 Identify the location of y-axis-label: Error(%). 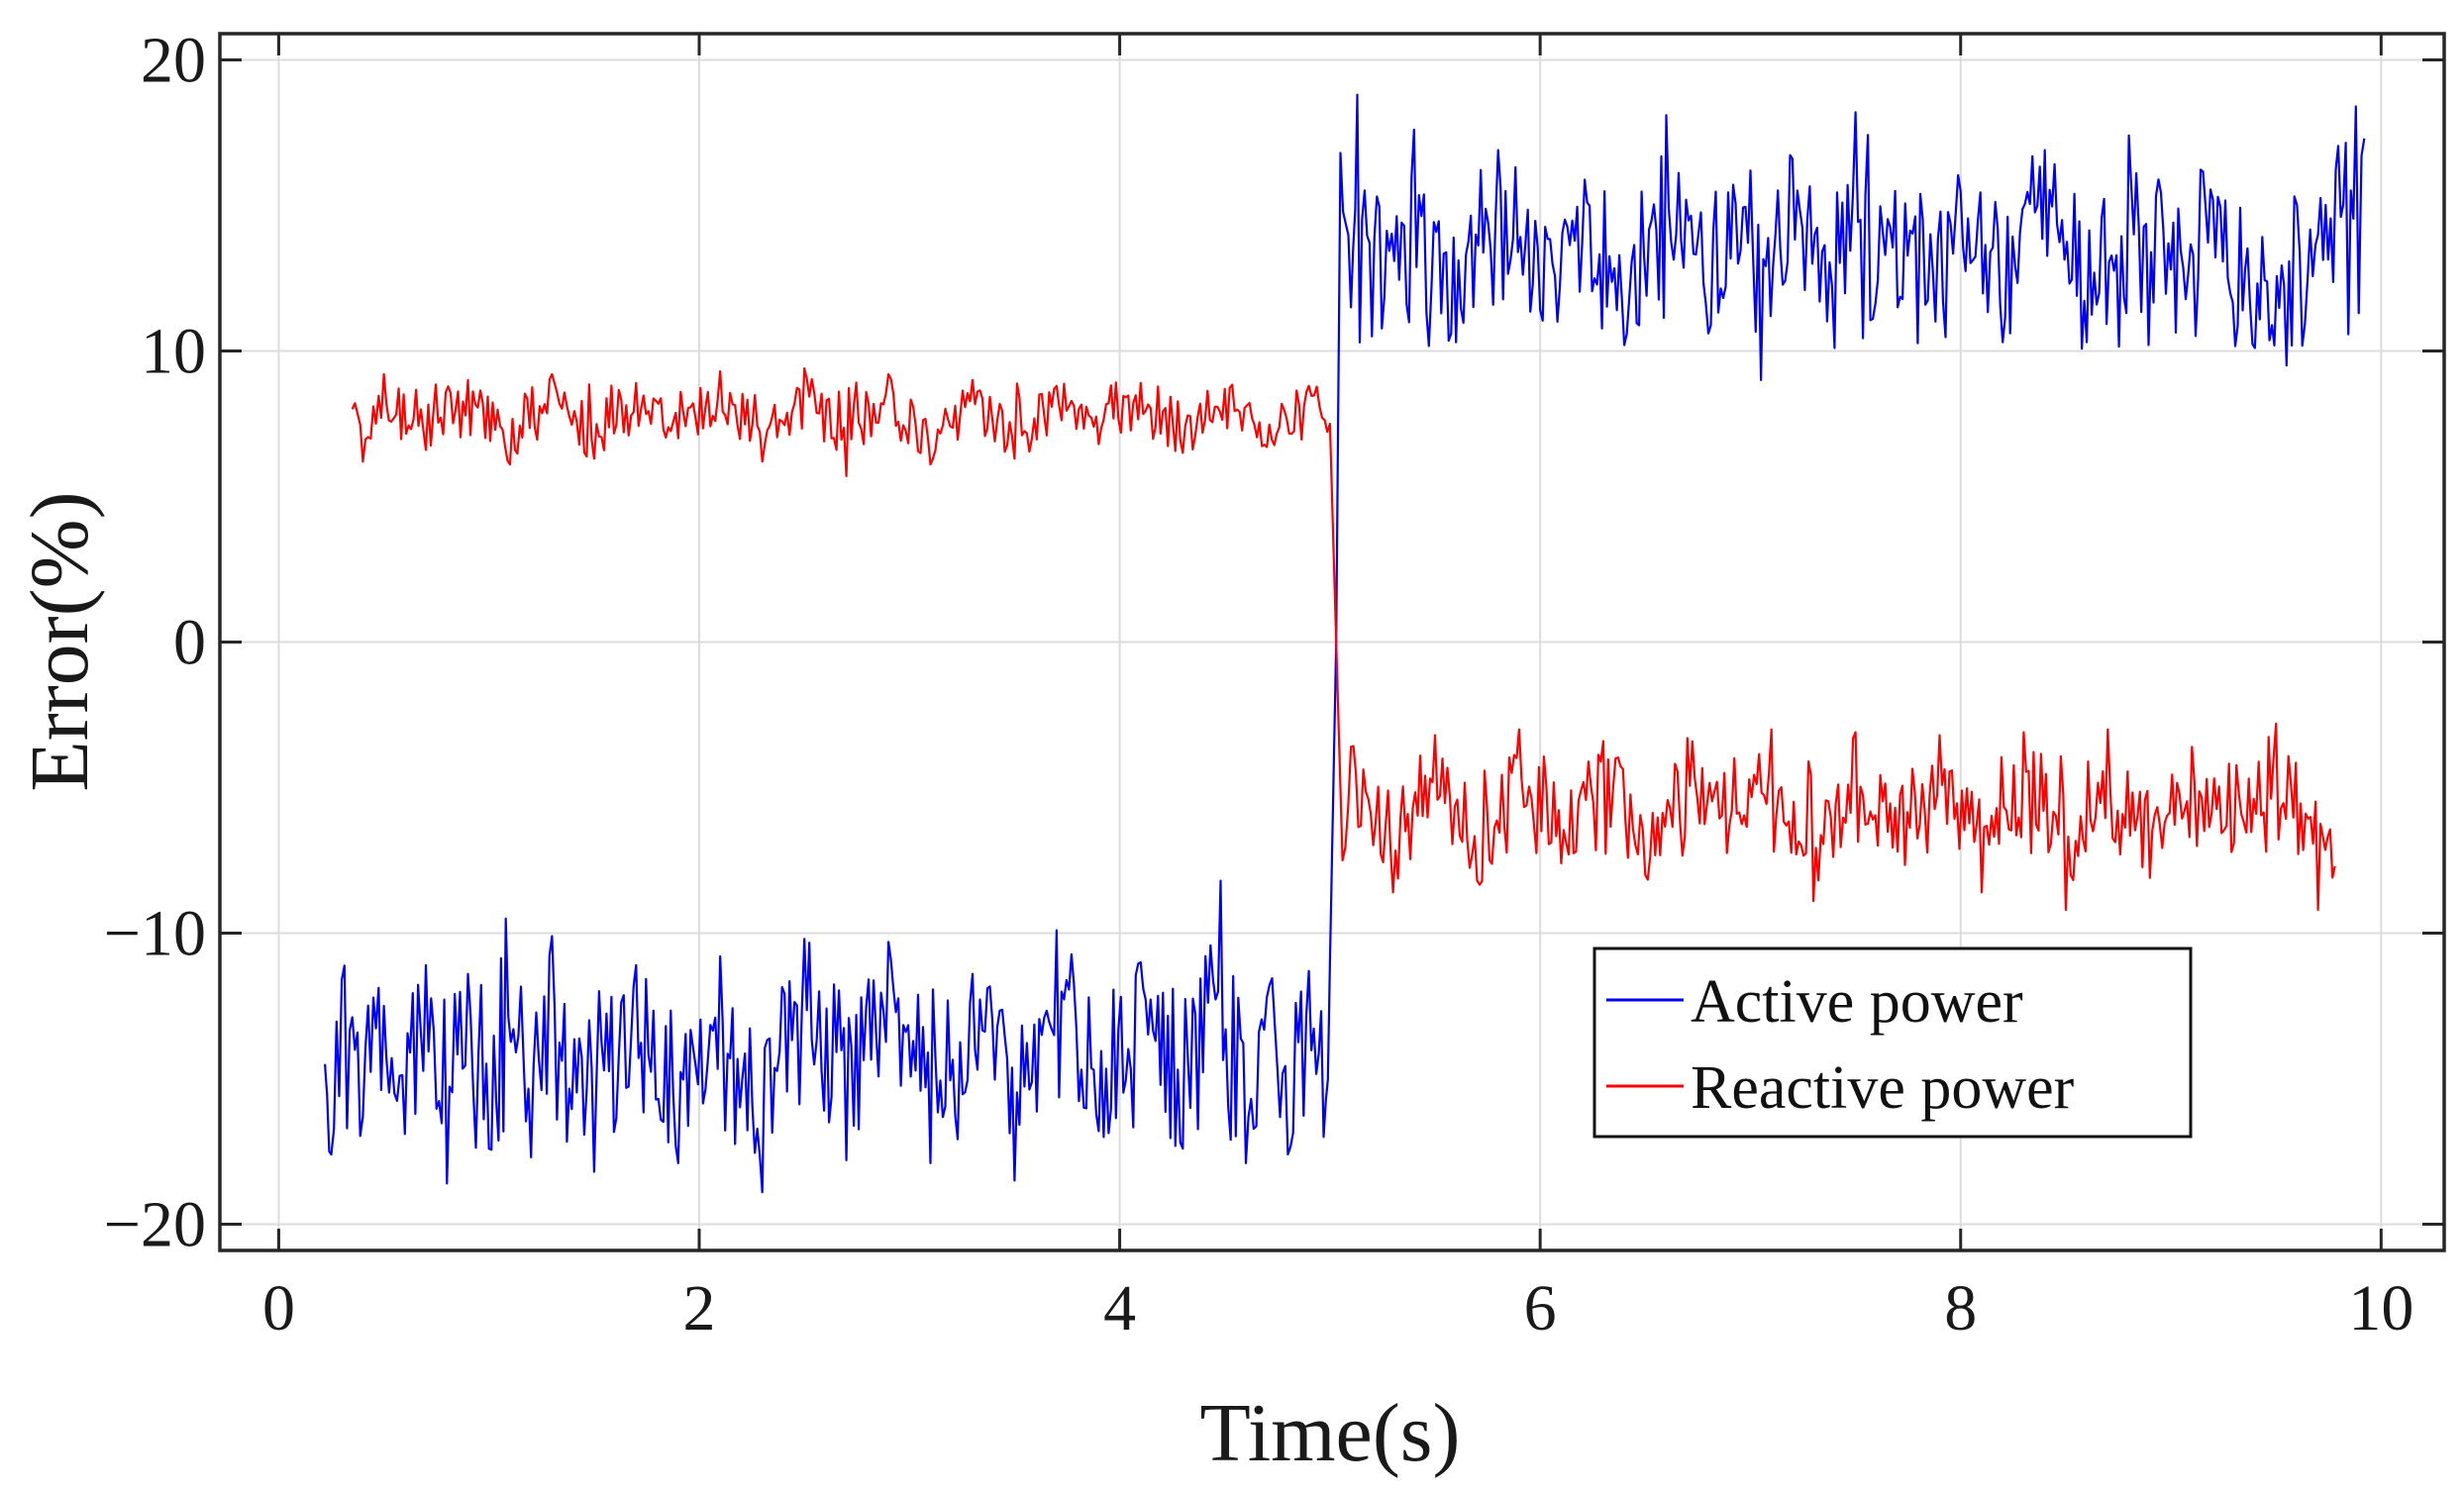
(60, 641).